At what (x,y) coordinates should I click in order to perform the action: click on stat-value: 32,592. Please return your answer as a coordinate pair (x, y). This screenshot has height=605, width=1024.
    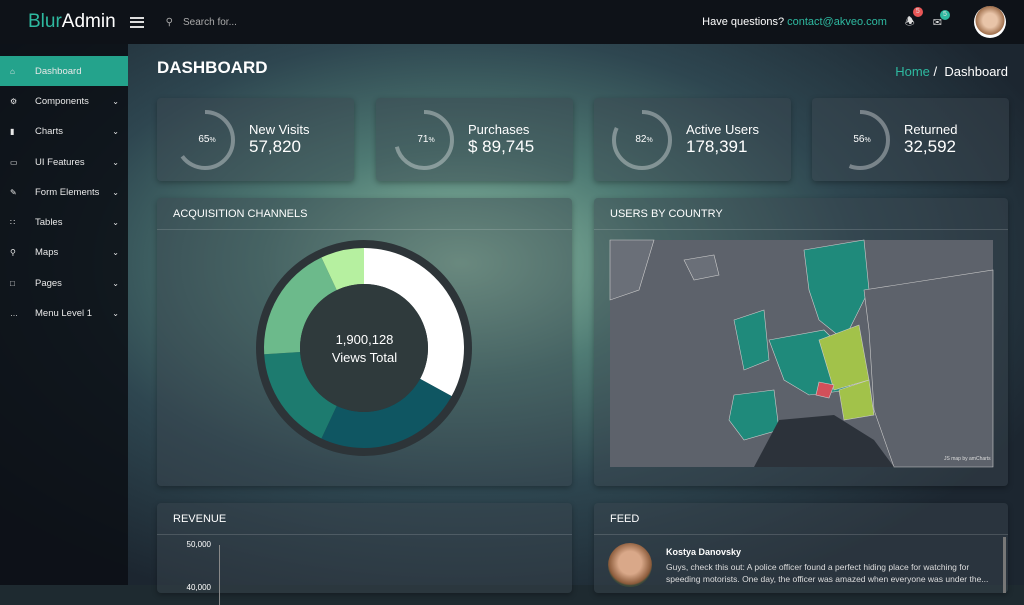
    Looking at the image, I should click on (930, 146).